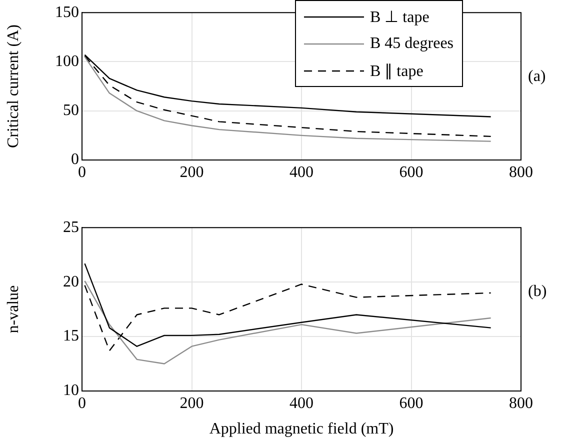  Describe the element at coordinates (397, 71) in the screenshot. I see `legend-label: B ∥ tape` at that location.